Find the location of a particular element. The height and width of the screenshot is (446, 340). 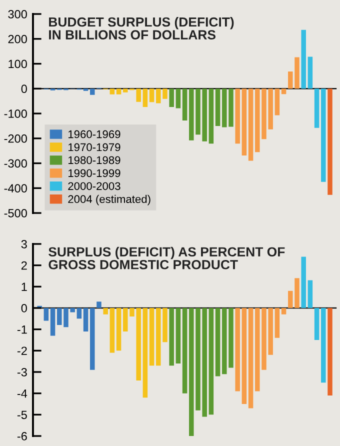

y-tick-label: 200 is located at coordinates (17, 39).